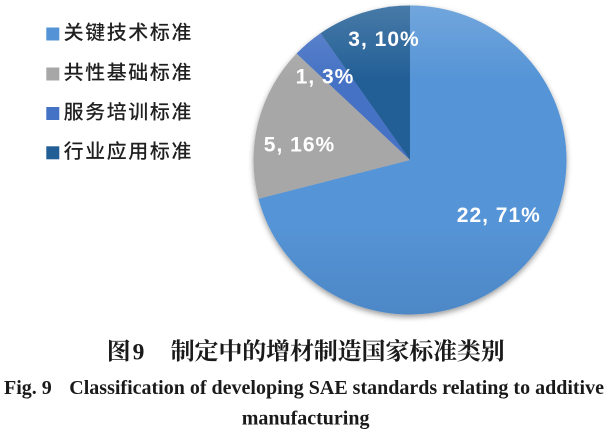  What do you see at coordinates (325, 76) in the screenshot?
I see `svg-text: 1, 3%` at bounding box center [325, 76].